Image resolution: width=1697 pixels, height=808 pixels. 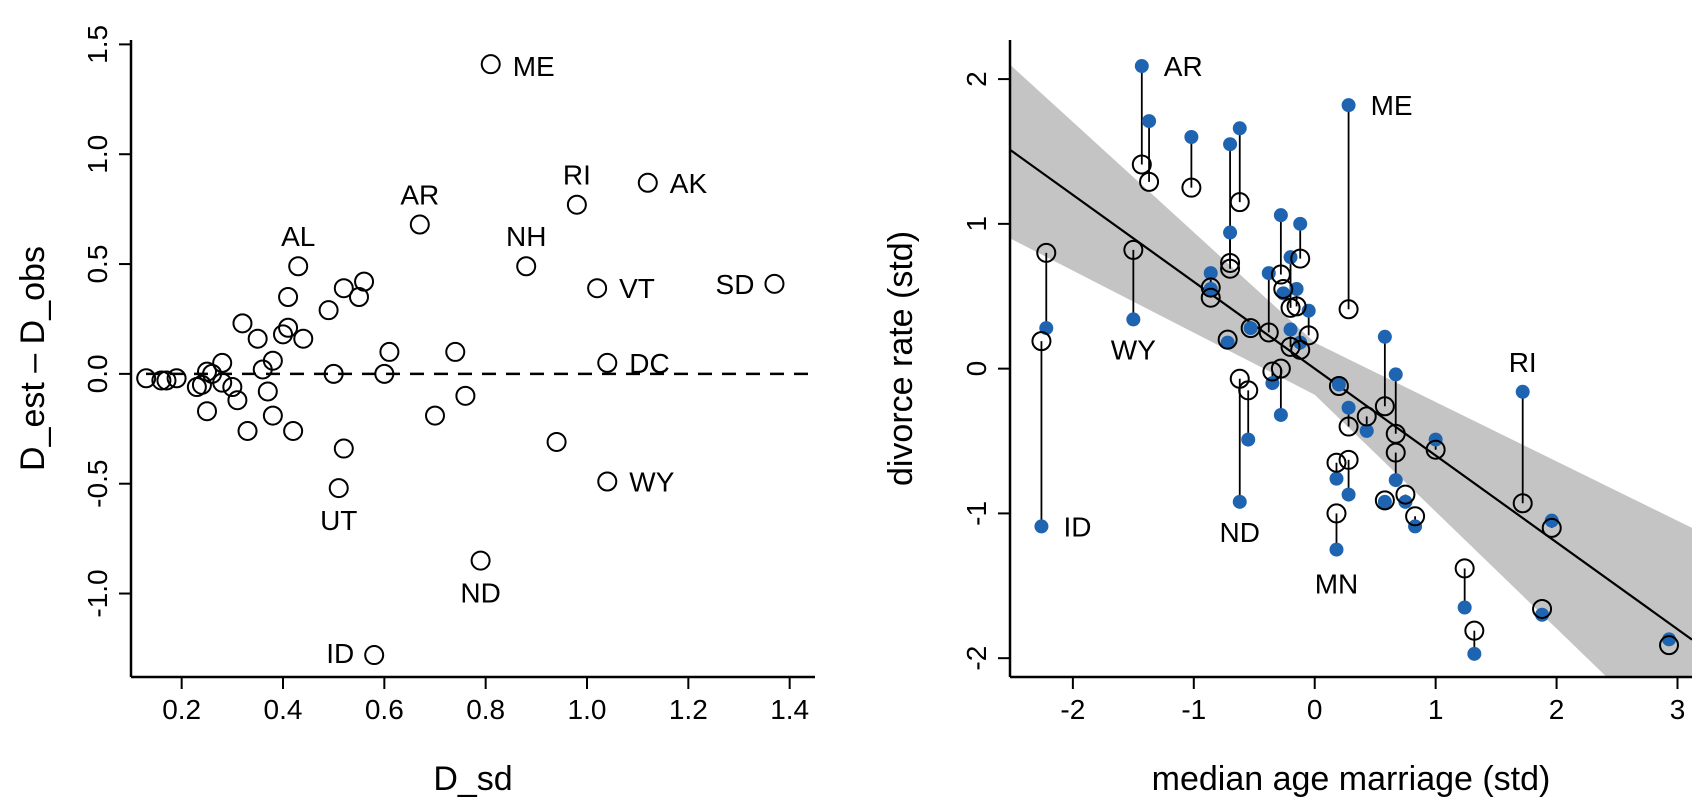 I want to click on point-label: DC, so click(x=649, y=363).